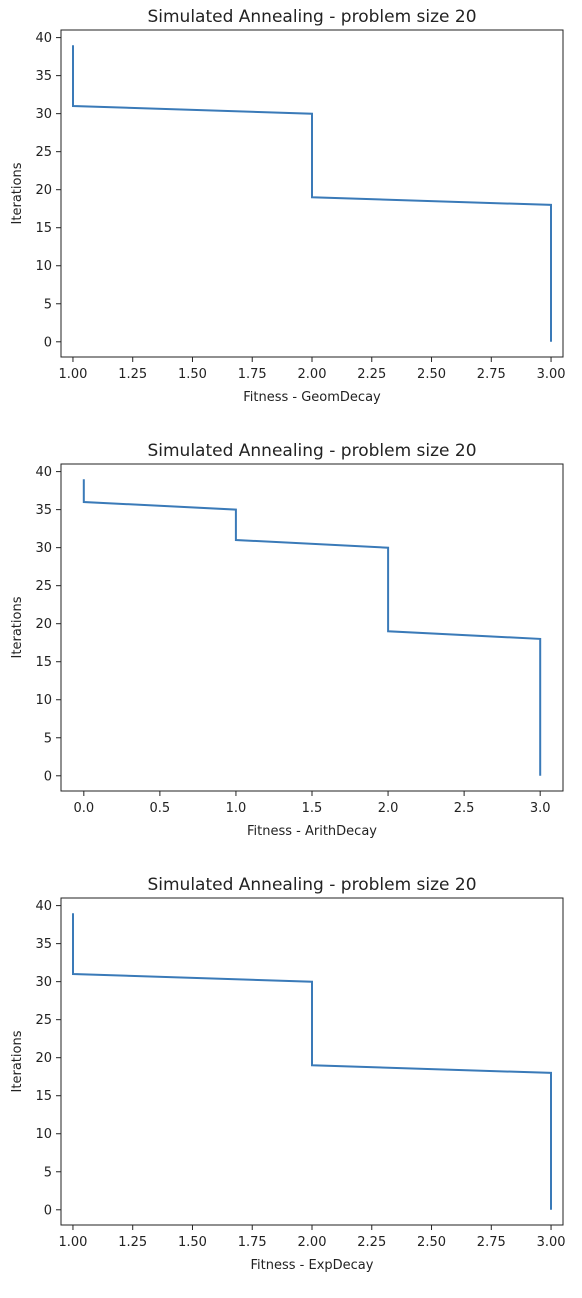 The height and width of the screenshot is (1298, 582). Describe the element at coordinates (312, 397) in the screenshot. I see `x-axis-label: Fitness - GeomDecay` at that location.